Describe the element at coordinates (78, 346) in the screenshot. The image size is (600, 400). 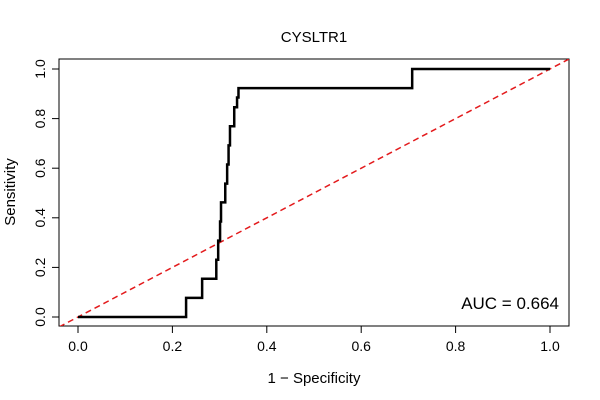
I see `x-tick-label: 0.0` at that location.